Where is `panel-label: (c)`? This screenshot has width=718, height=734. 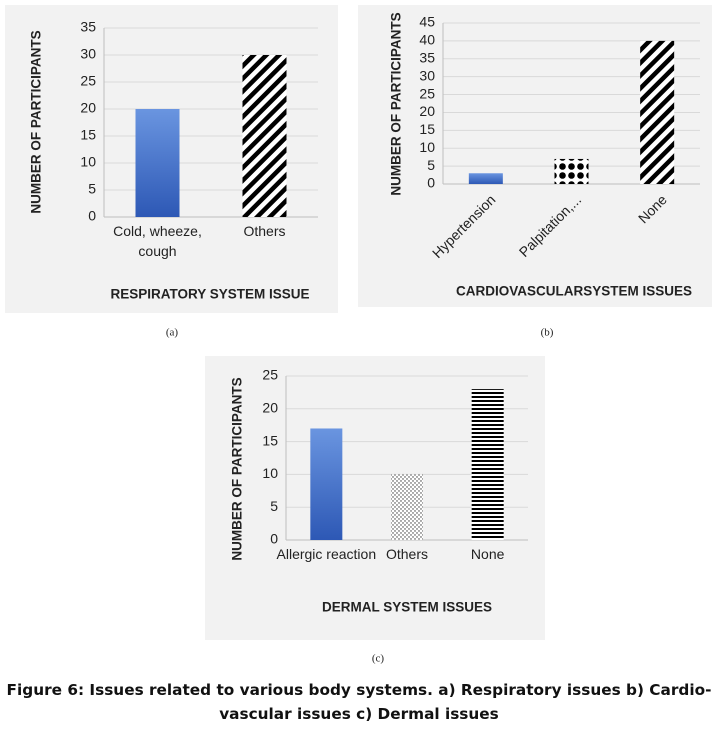 panel-label: (c) is located at coordinates (378, 659).